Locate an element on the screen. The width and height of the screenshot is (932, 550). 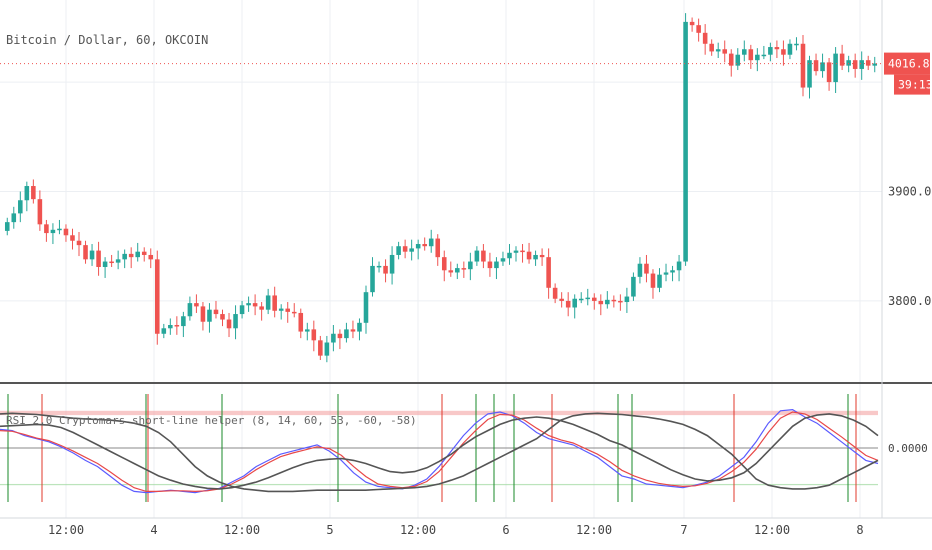
symbol-title: Bitcoin / Dollar, 60, OKCOIN is located at coordinates (107, 40).